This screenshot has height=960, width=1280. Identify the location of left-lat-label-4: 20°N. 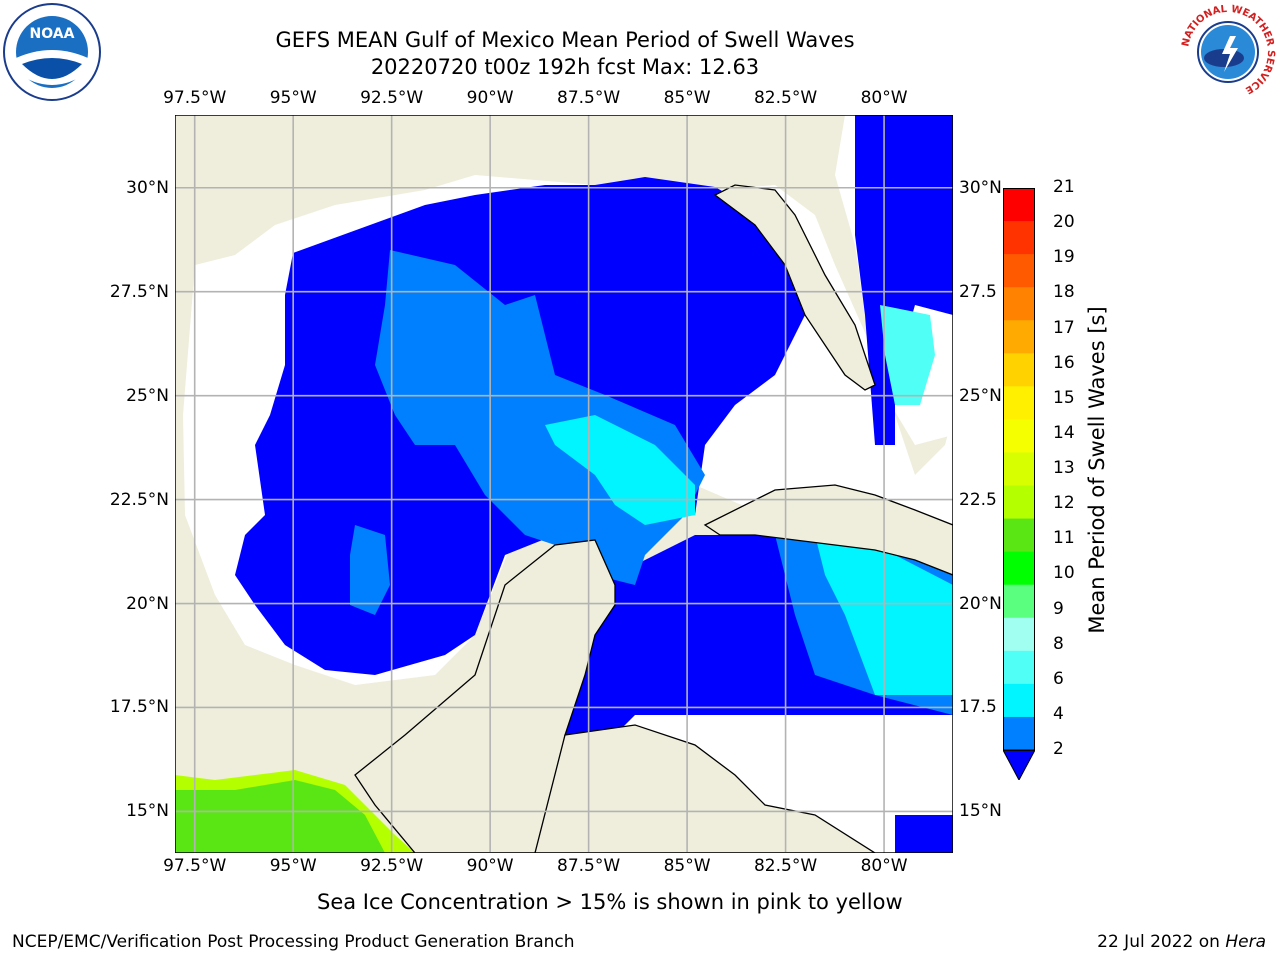
(147, 603).